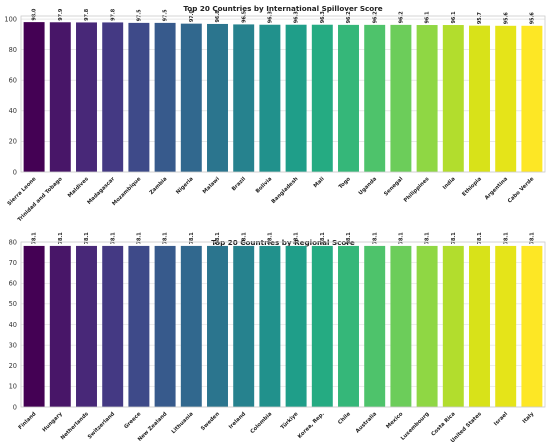 This screenshot has height=446, width=550. What do you see at coordinates (443, 424) in the screenshot?
I see `x-tick-label: Costa Rica` at bounding box center [443, 424].